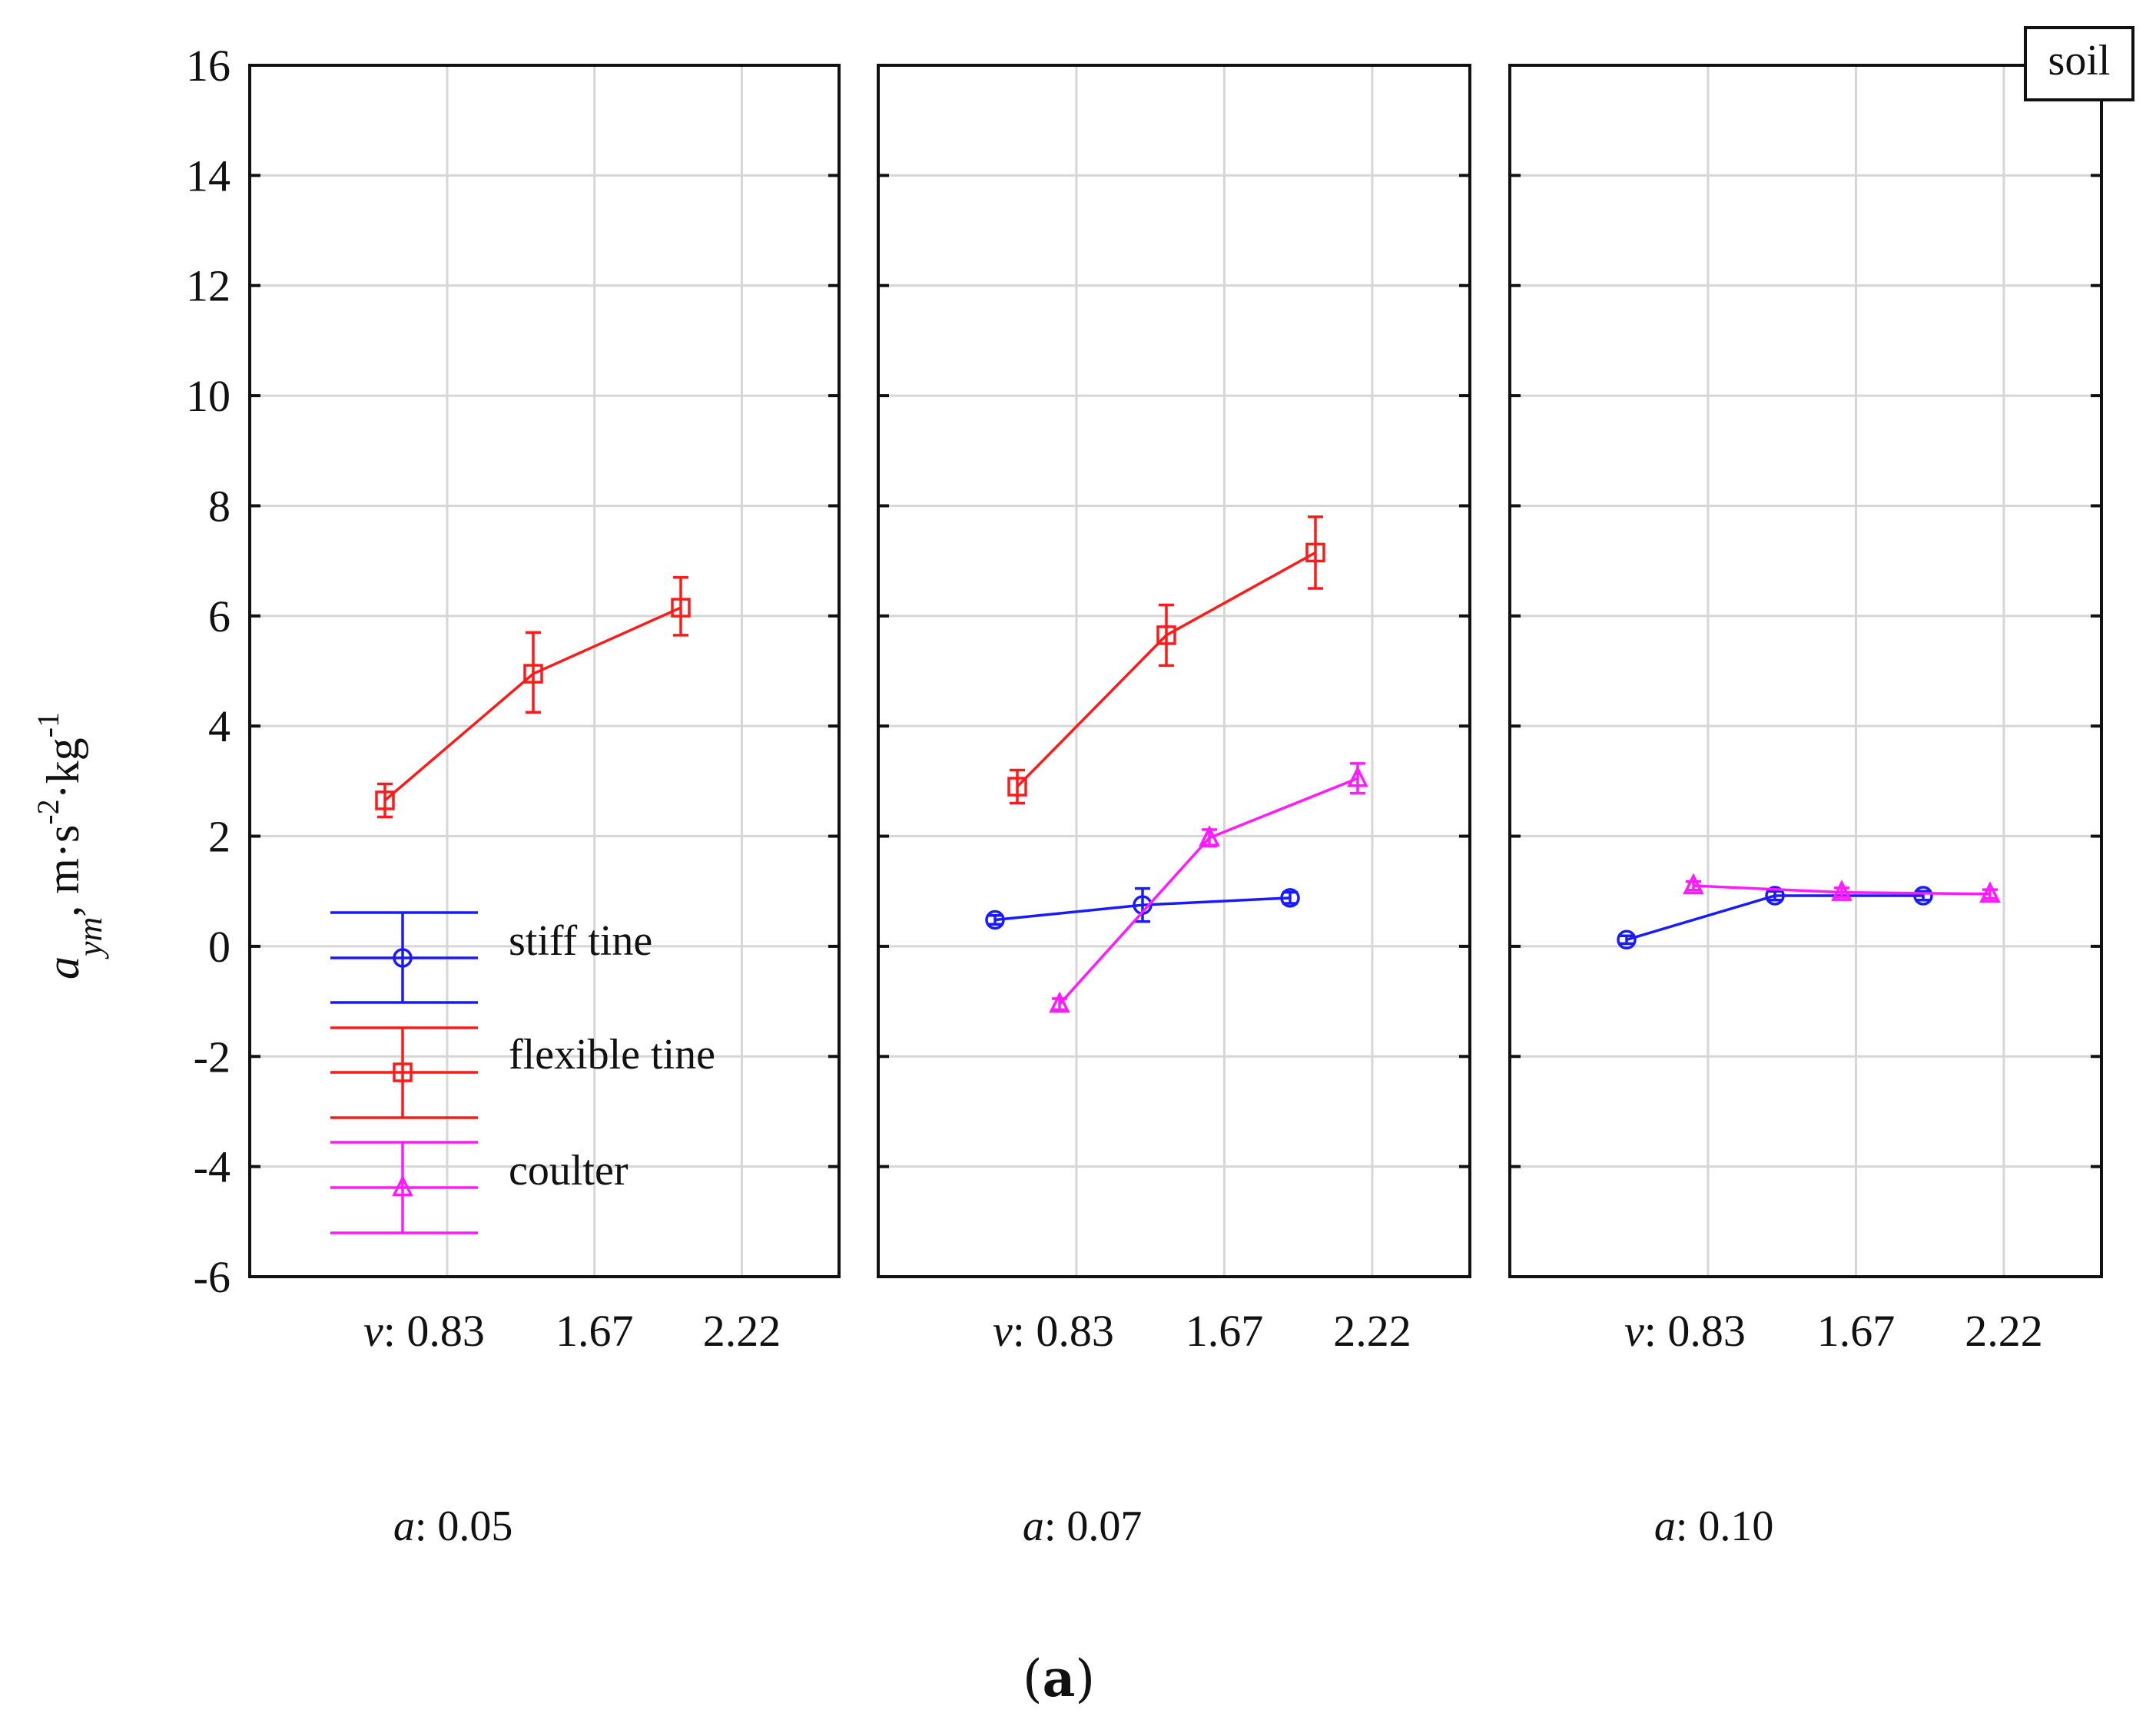 The height and width of the screenshot is (1723, 2156). I want to click on ylabel-subscript: ym, so click(90, 938).